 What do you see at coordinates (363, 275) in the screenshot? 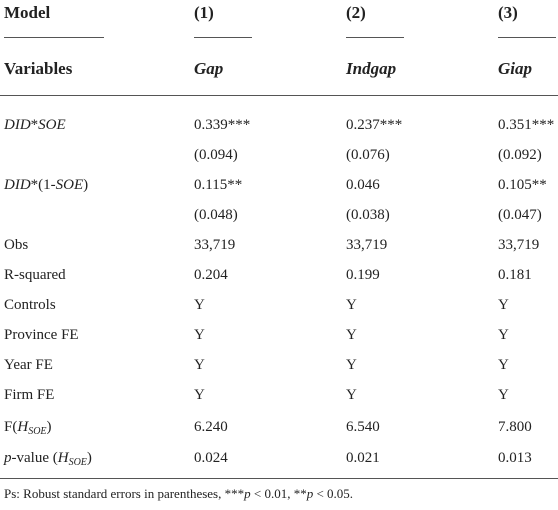
I see `table-cell: 0.199` at bounding box center [363, 275].